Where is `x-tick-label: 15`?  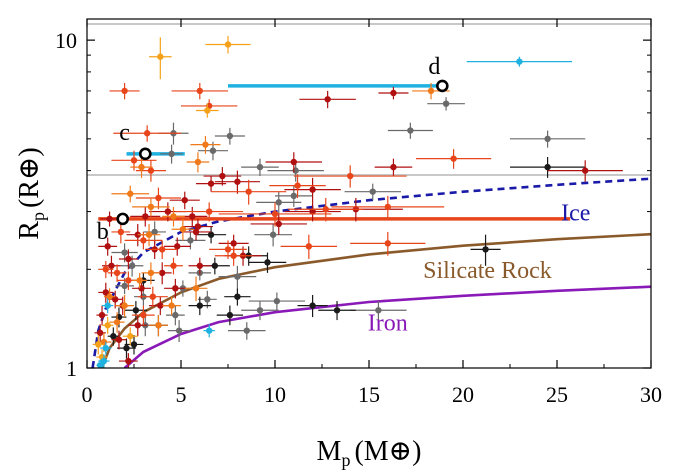 x-tick-label: 15 is located at coordinates (369, 394).